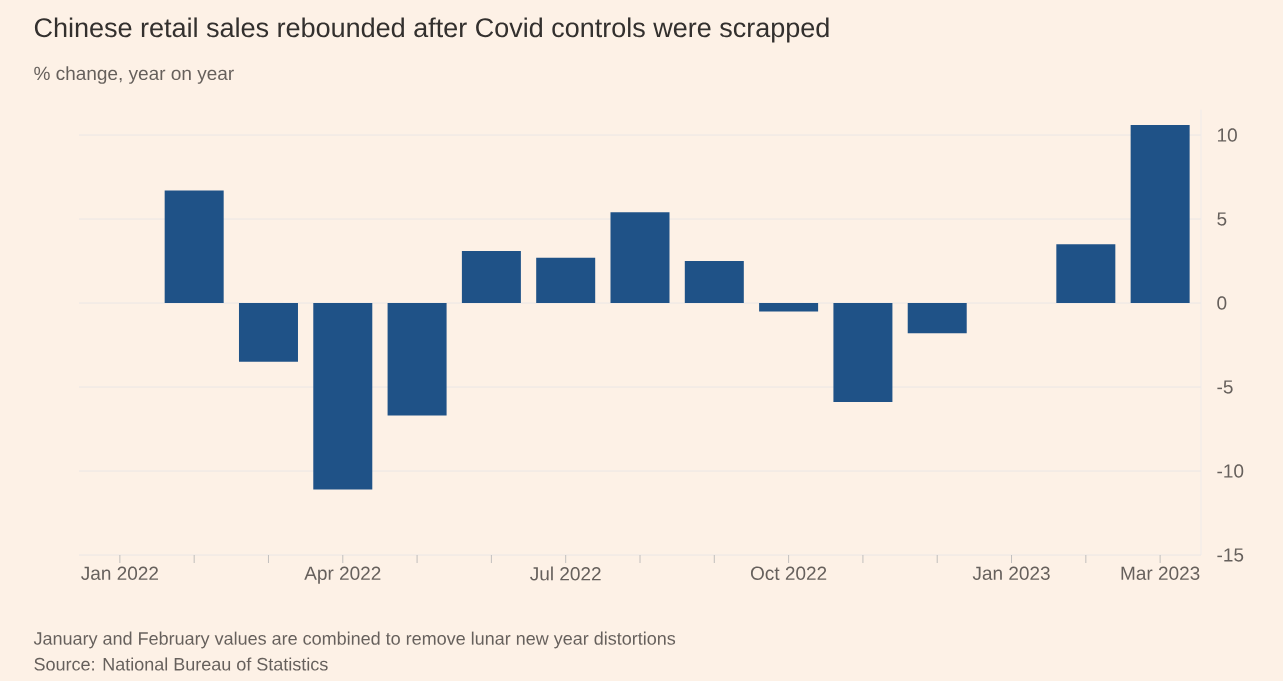 This screenshot has width=1283, height=681. What do you see at coordinates (354, 640) in the screenshot?
I see `text: January and February values are combined to remove lunar new year distortions` at bounding box center [354, 640].